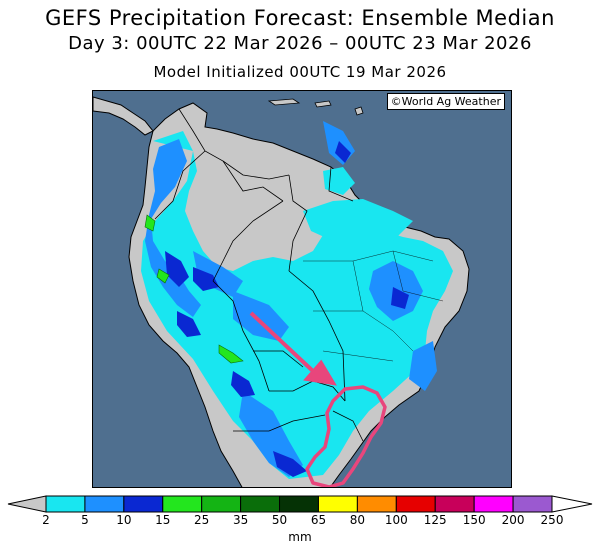 The width and height of the screenshot is (600, 548). What do you see at coordinates (300, 72) in the screenshot?
I see `model-init-time: Model Initialized 00UTC 19 Mar 2026` at bounding box center [300, 72].